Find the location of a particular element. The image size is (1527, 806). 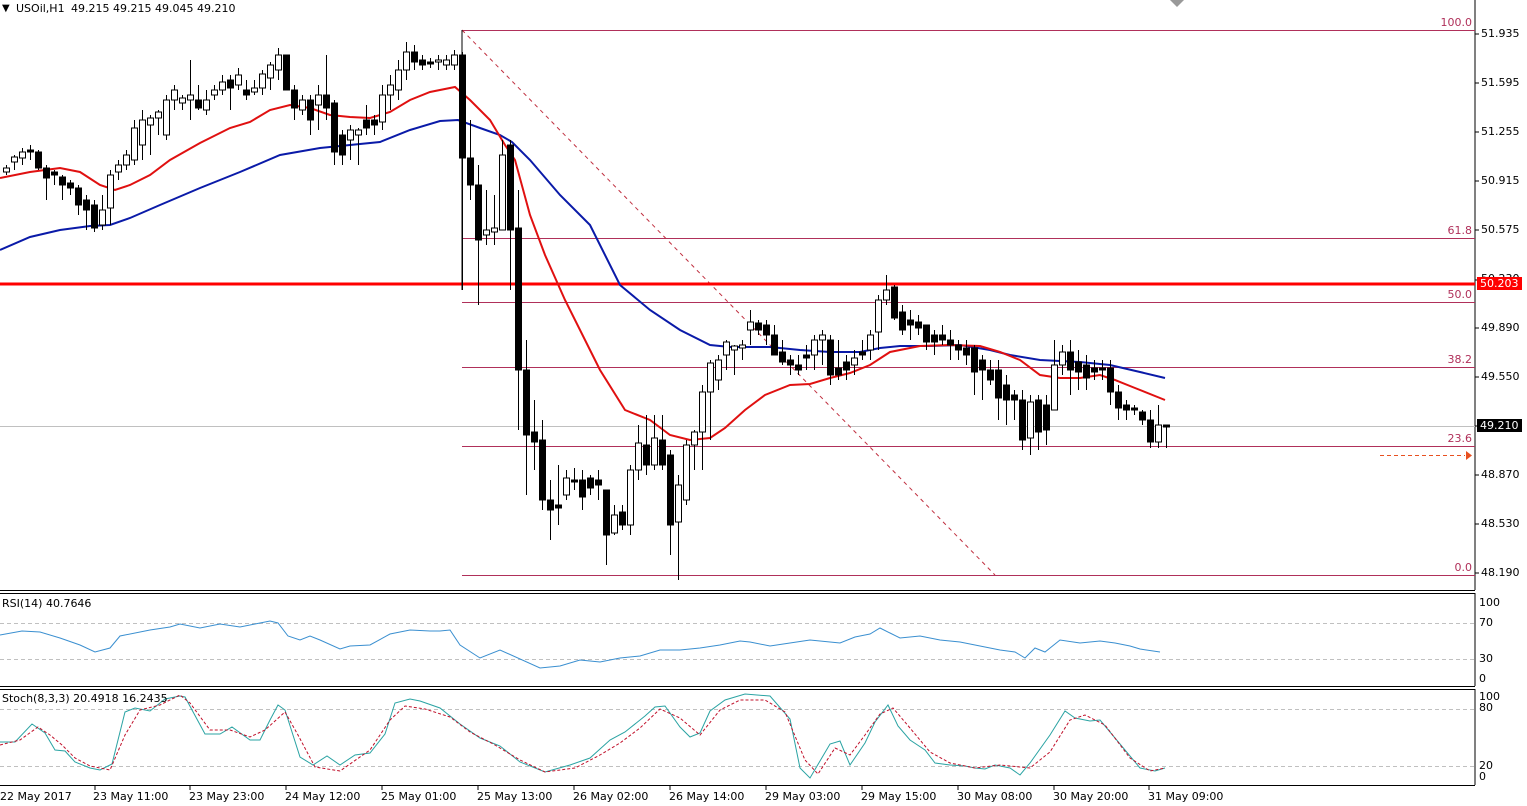

time-label: 26 May 14:00 is located at coordinates (707, 796).